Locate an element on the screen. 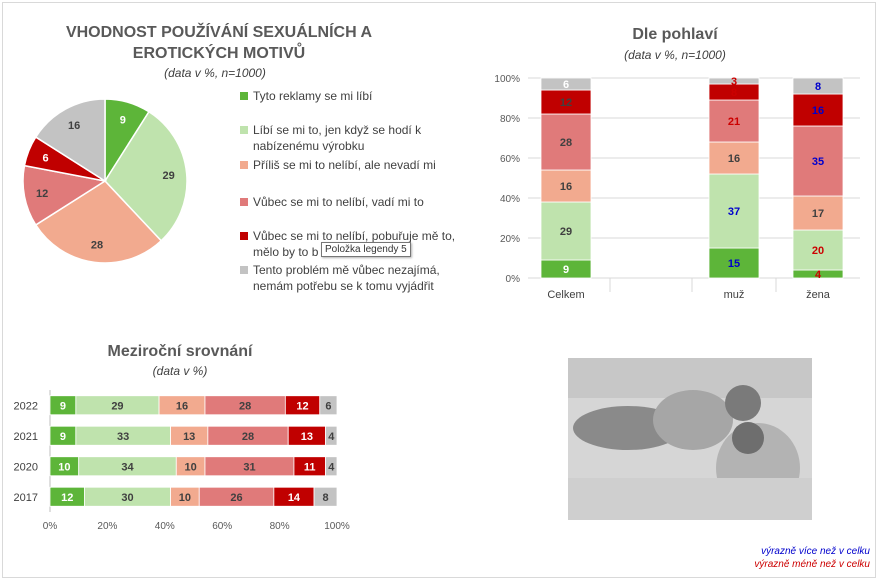  legend-label: Příliš se mi to nelíbí, ale nevadí mi is located at coordinates (344, 165).